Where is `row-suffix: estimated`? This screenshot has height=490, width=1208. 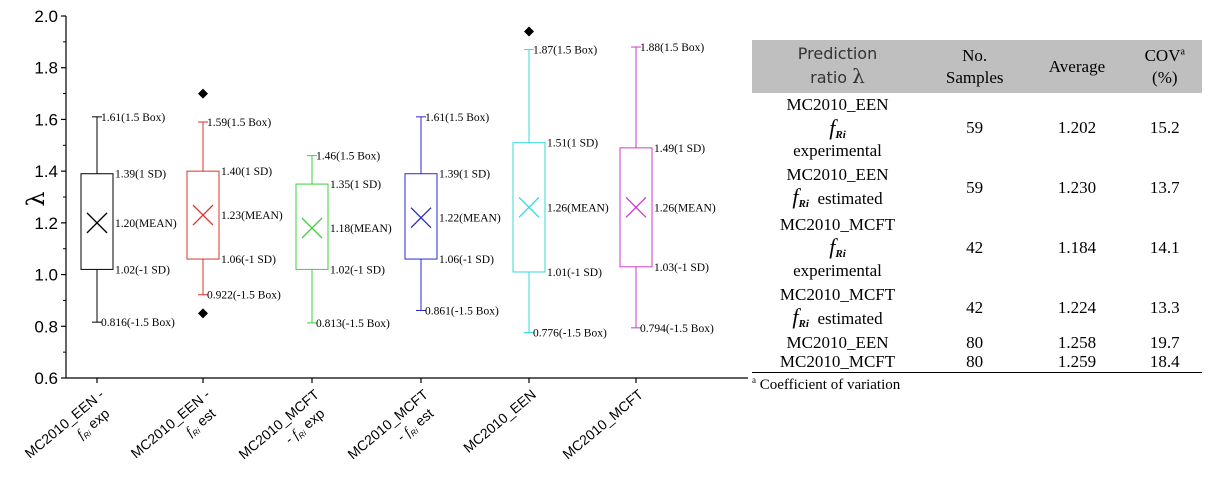
row-suffix: estimated is located at coordinates (850, 199).